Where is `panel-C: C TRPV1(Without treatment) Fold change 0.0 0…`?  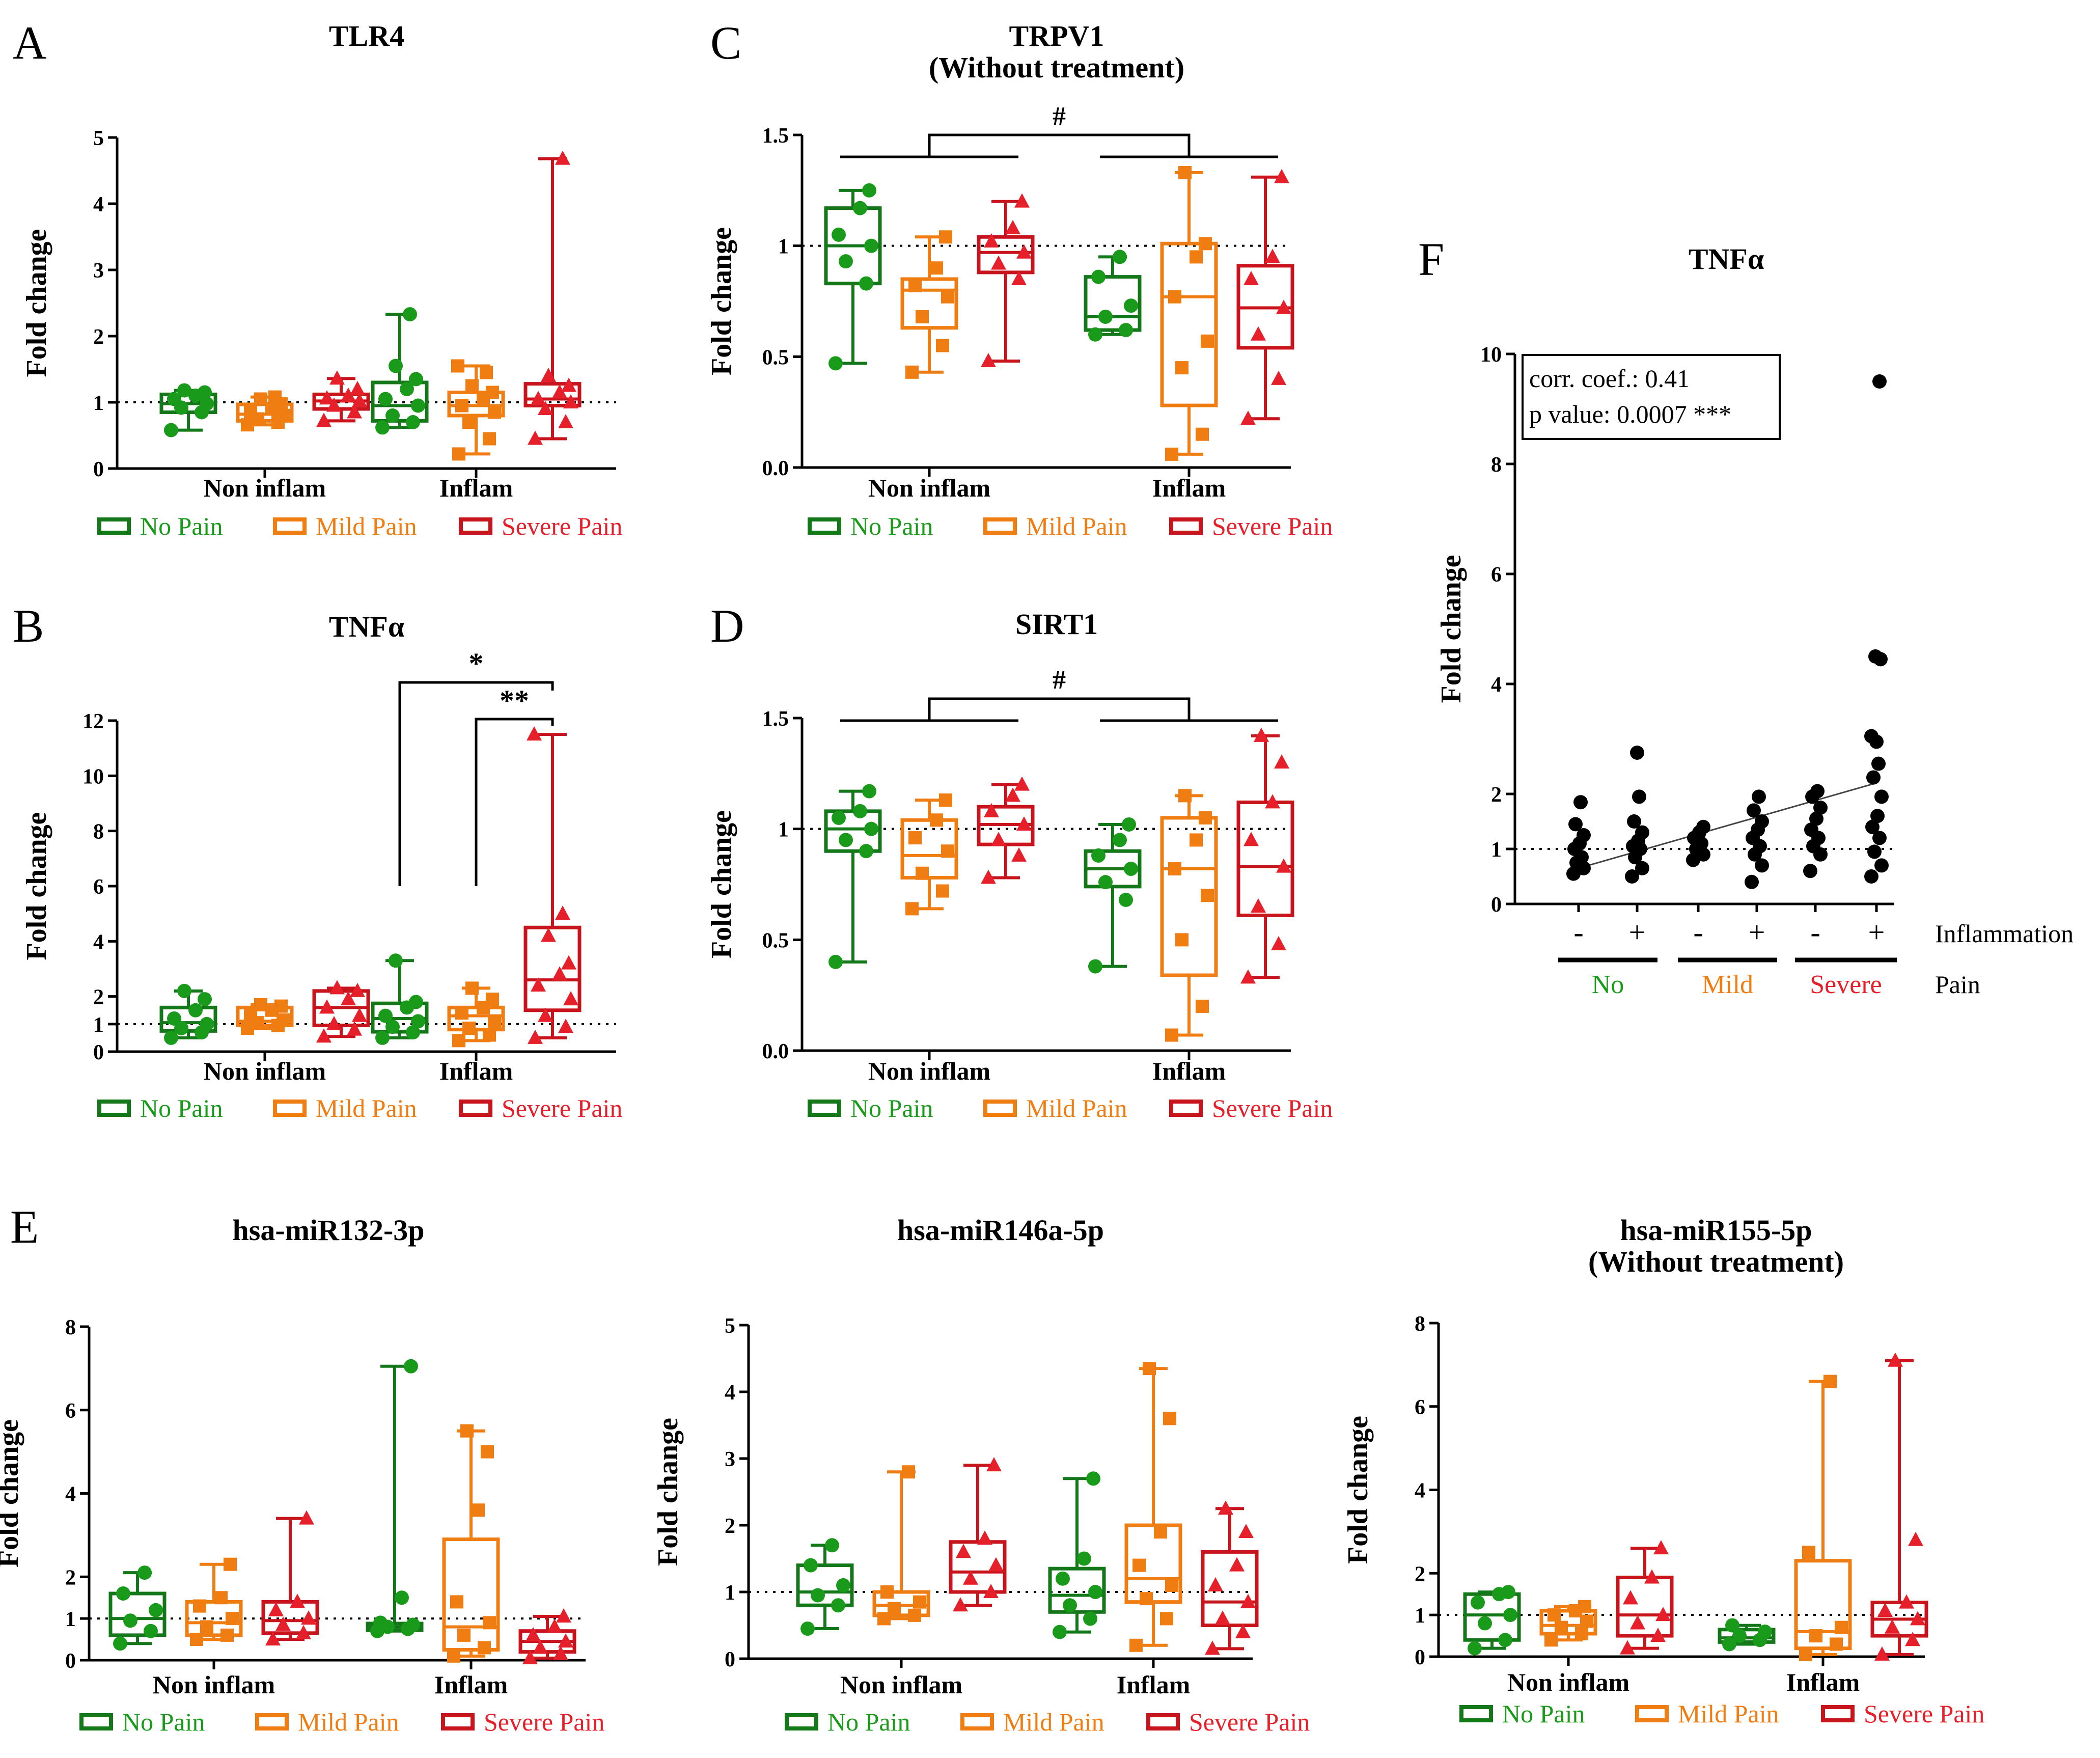
panel-C: C TRPV1(Without treatment) Fold change 0.0 0… is located at coordinates (1019, 278).